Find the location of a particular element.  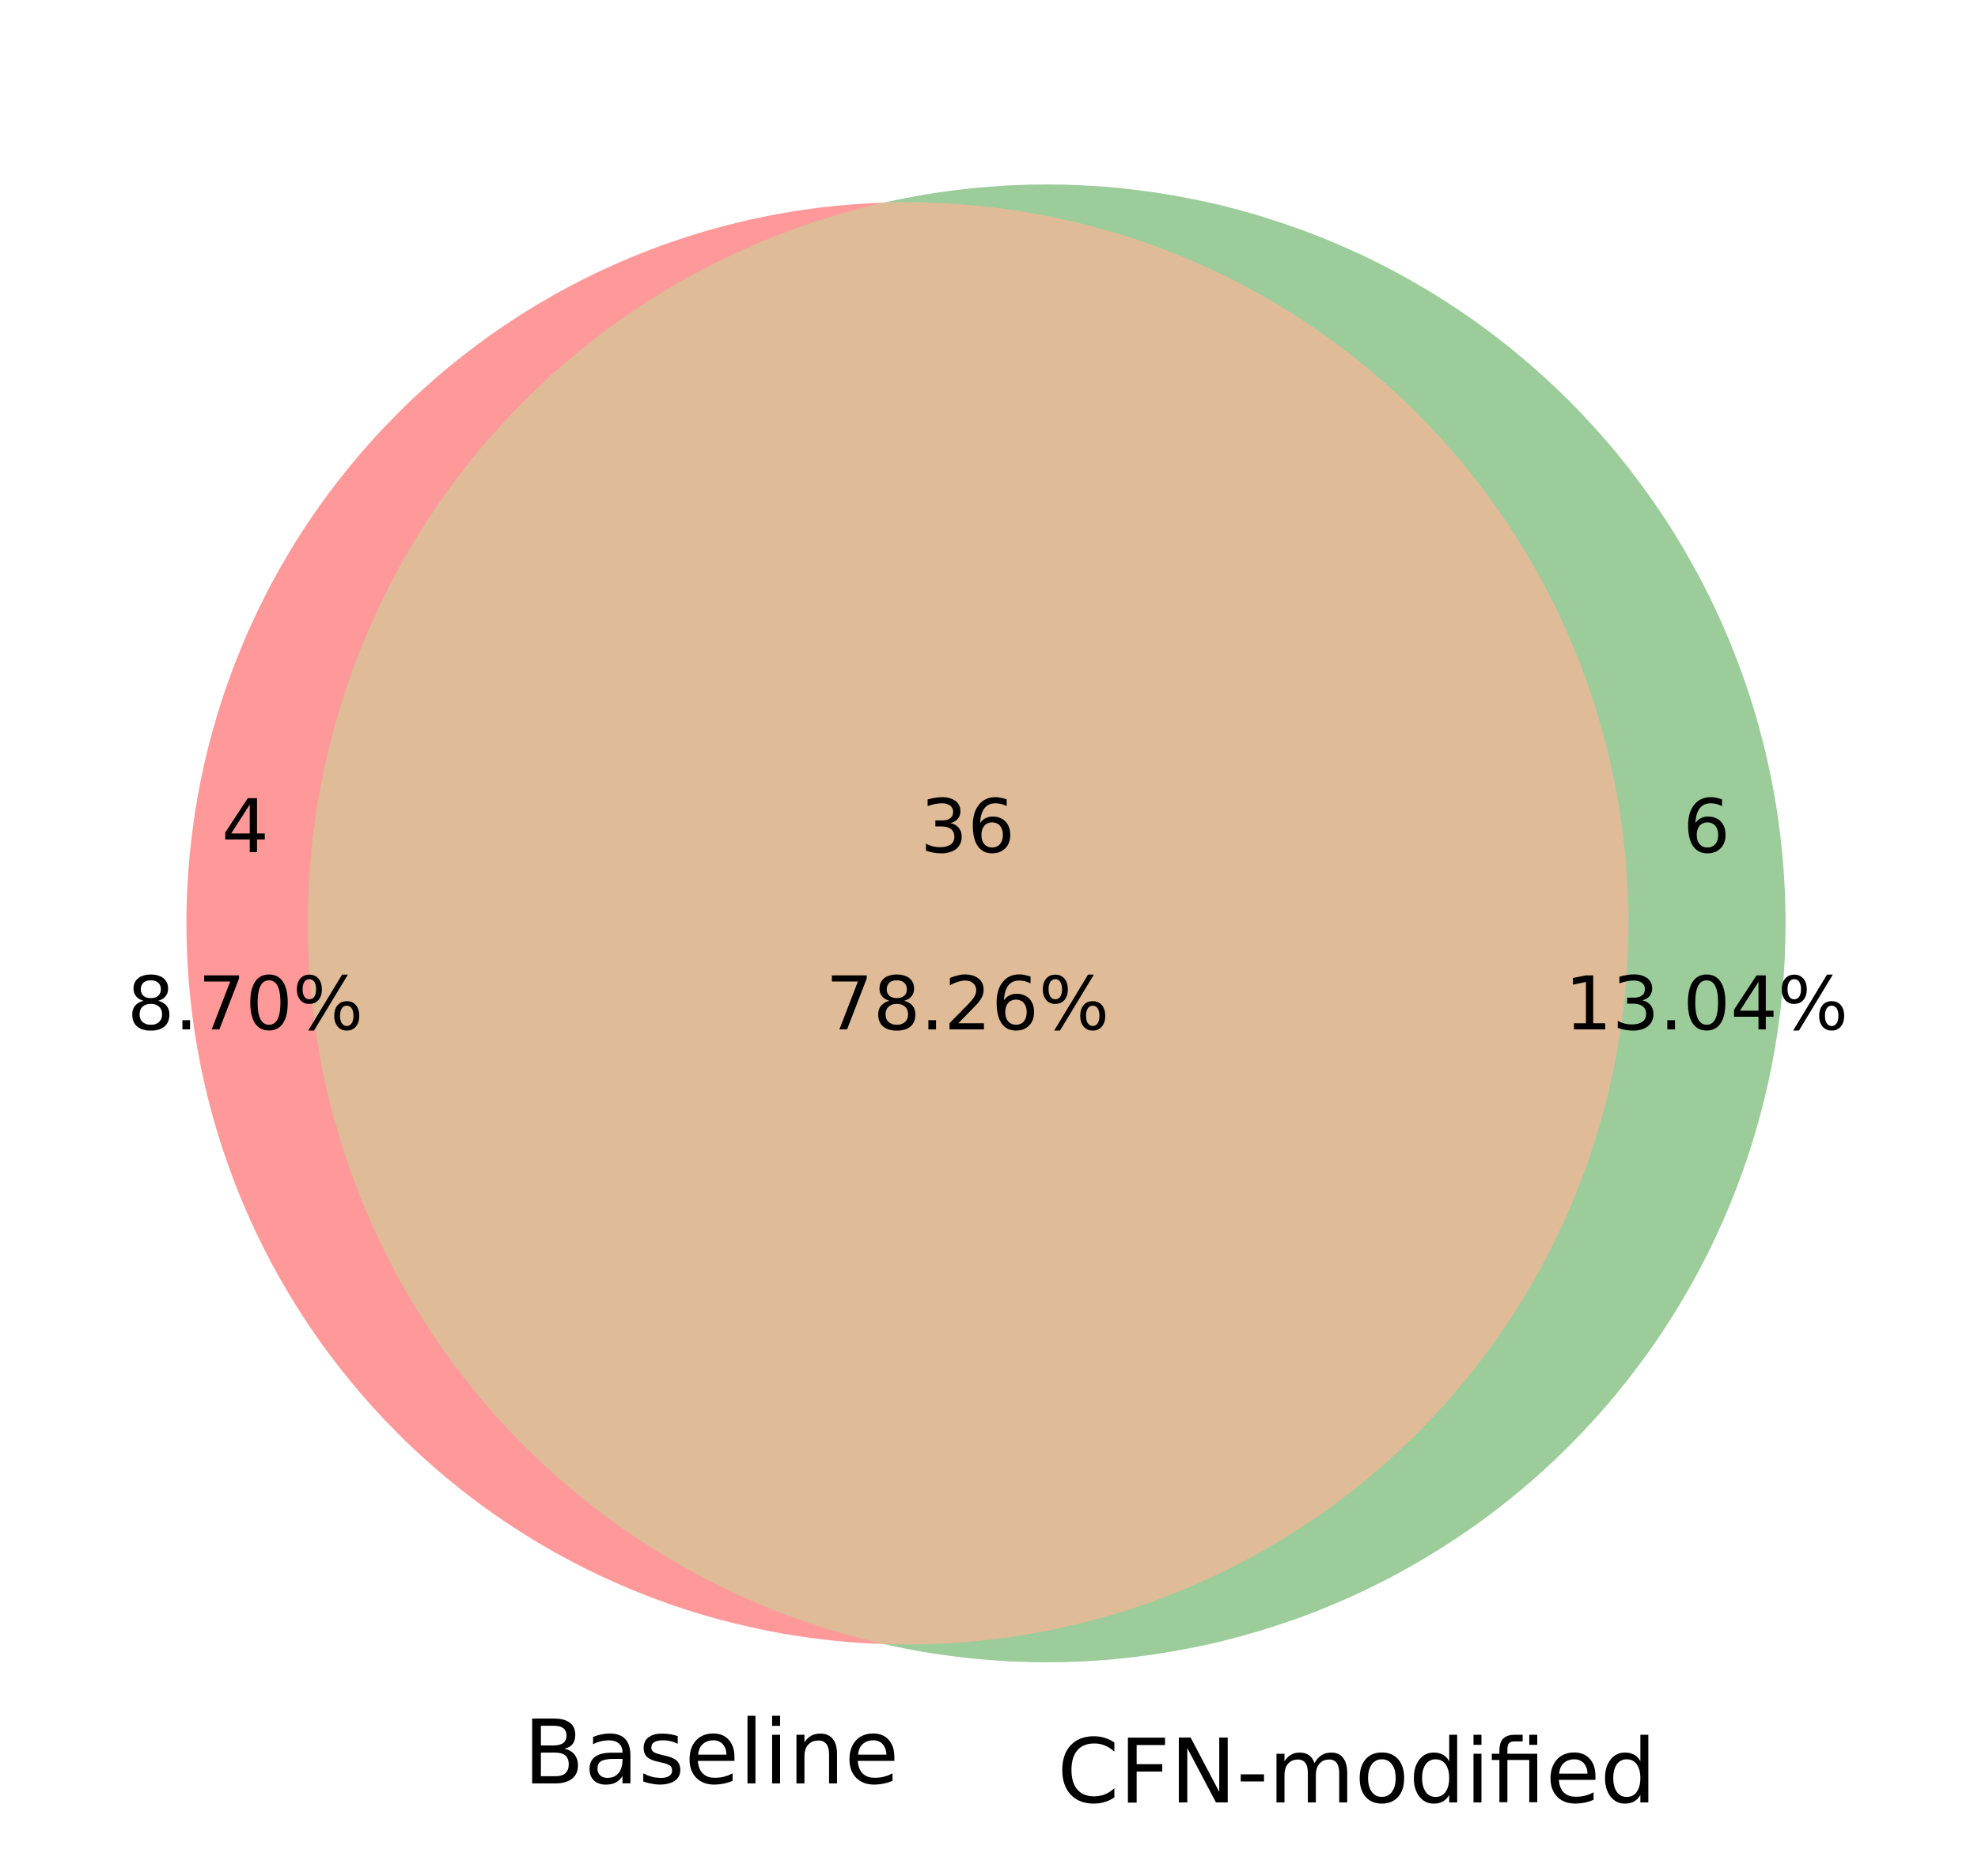

percent-label: 8.70% is located at coordinates (245, 1004).